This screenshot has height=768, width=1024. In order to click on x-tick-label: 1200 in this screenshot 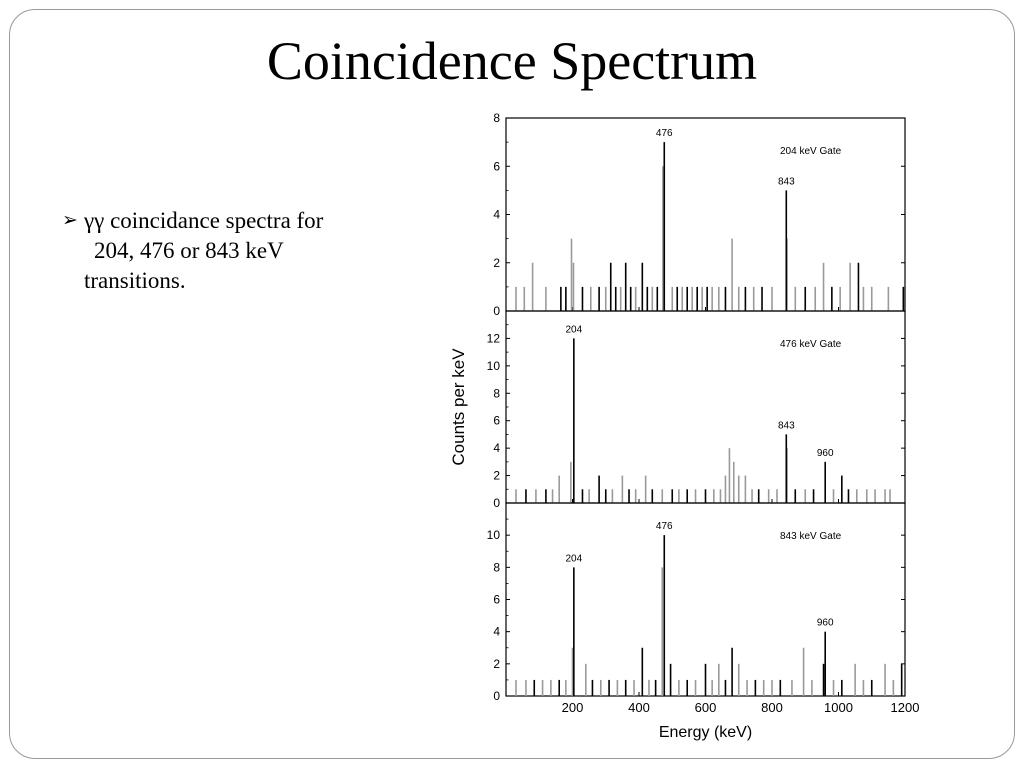, I will do `click(905, 707)`.